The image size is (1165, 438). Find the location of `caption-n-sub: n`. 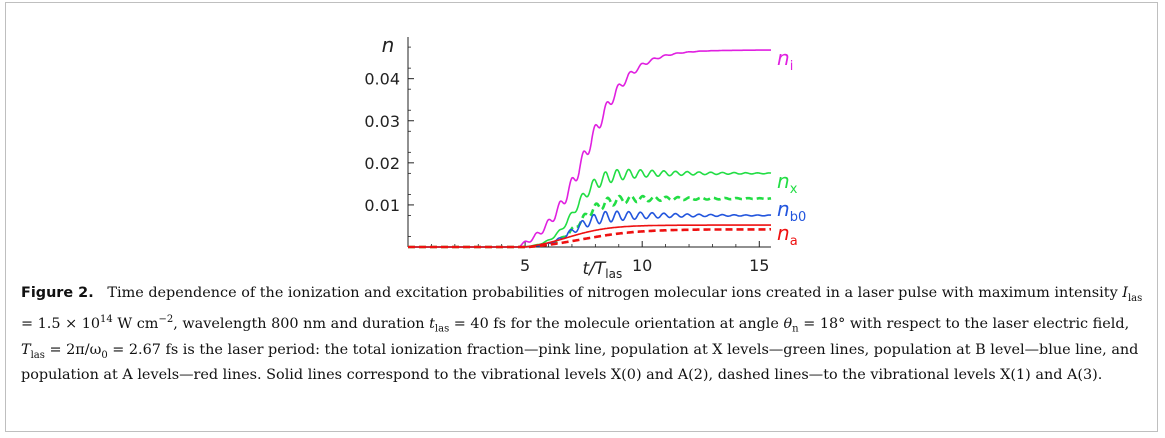

caption-n-sub: n is located at coordinates (795, 329).